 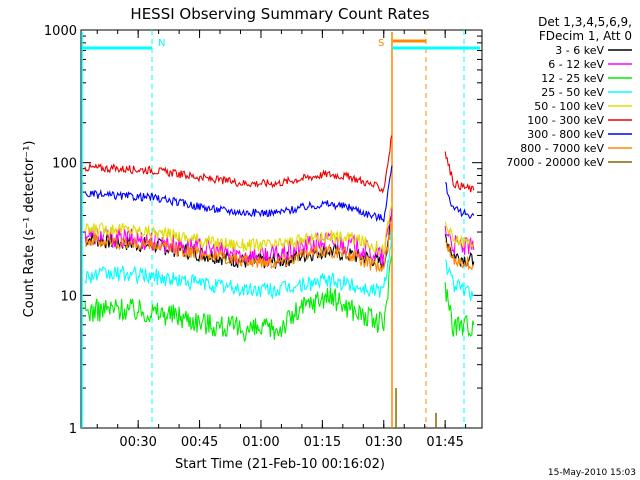 I want to click on legend-label: 25 - 50 keV, so click(x=572, y=92).